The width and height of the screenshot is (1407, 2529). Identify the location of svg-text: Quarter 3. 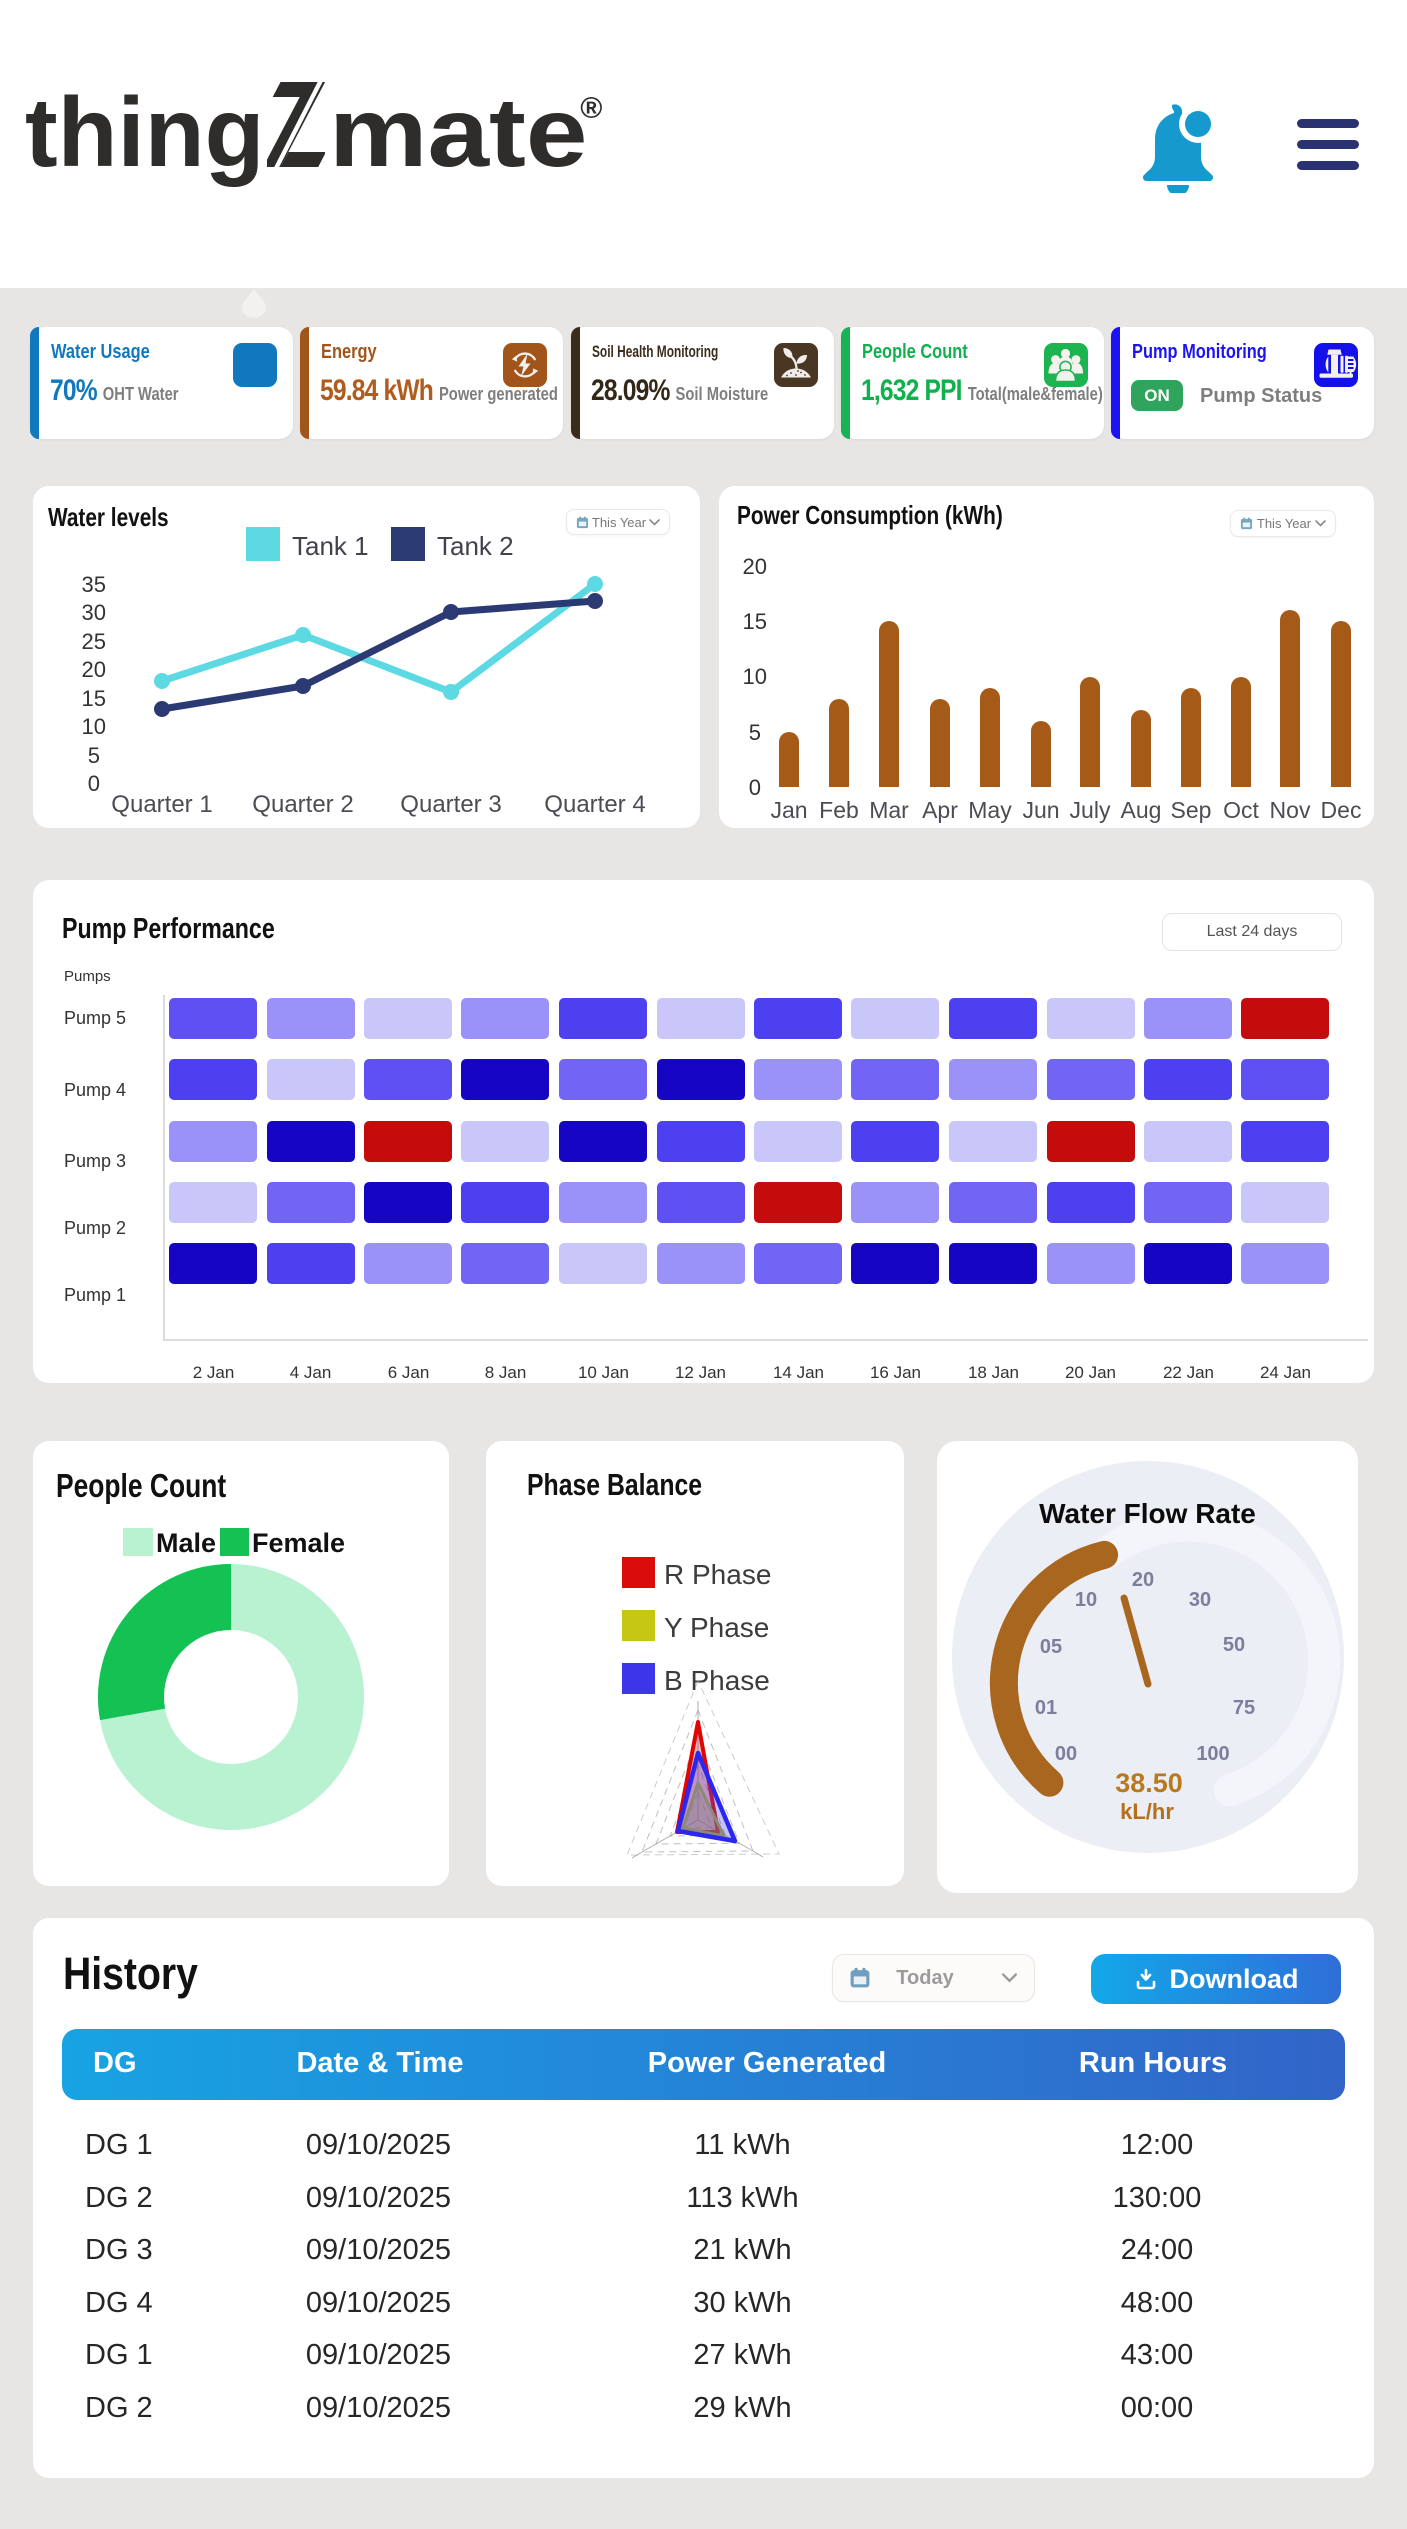
(450, 804).